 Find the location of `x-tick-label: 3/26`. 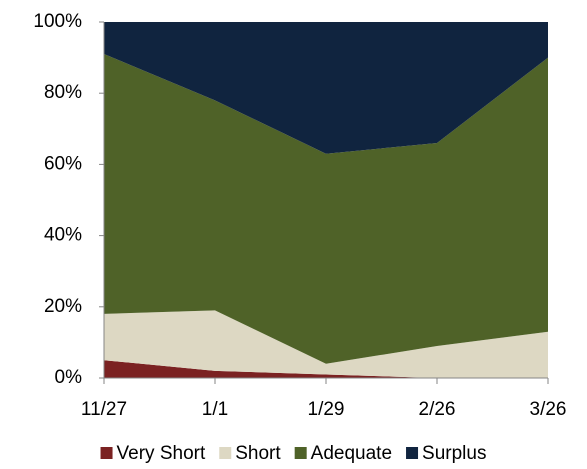

x-tick-label: 3/26 is located at coordinates (548, 409).